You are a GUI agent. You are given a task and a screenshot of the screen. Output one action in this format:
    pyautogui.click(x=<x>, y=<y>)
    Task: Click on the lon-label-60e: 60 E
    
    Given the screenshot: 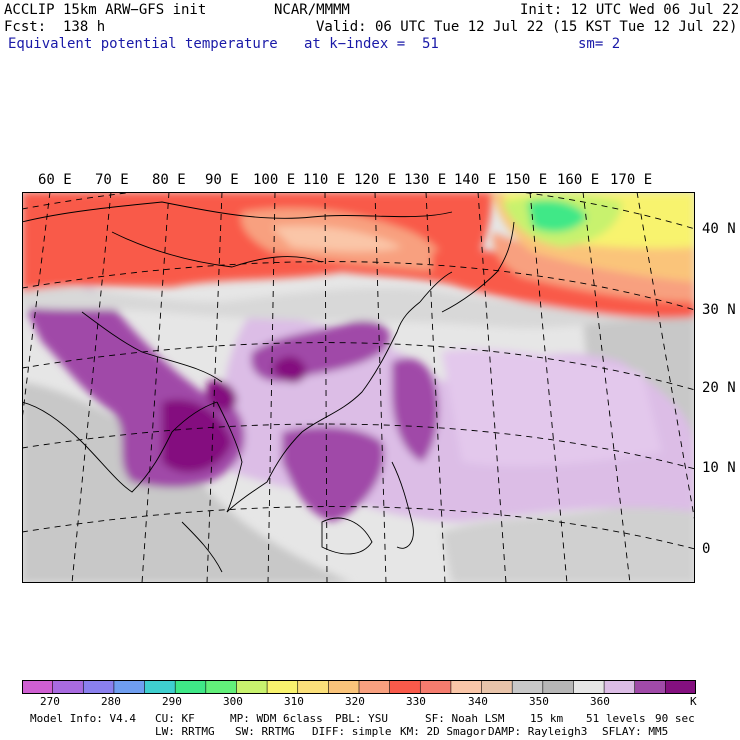 What is the action you would take?
    pyautogui.click(x=55, y=180)
    